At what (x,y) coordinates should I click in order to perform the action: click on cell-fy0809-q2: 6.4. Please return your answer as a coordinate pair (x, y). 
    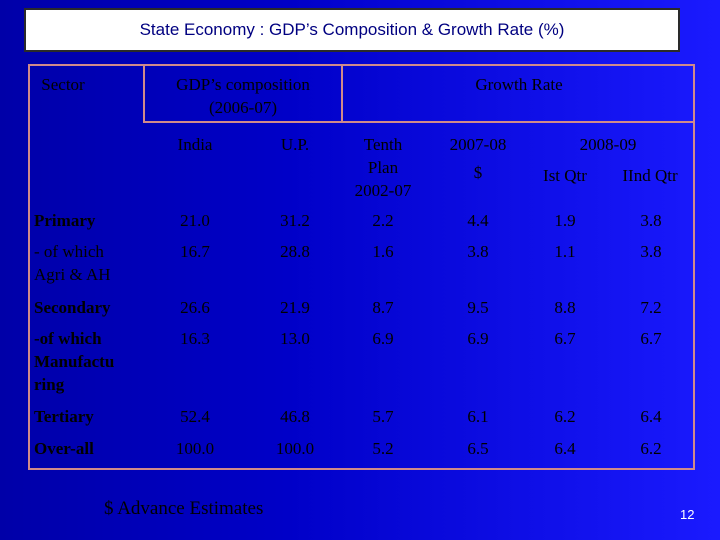
    Looking at the image, I should click on (651, 416).